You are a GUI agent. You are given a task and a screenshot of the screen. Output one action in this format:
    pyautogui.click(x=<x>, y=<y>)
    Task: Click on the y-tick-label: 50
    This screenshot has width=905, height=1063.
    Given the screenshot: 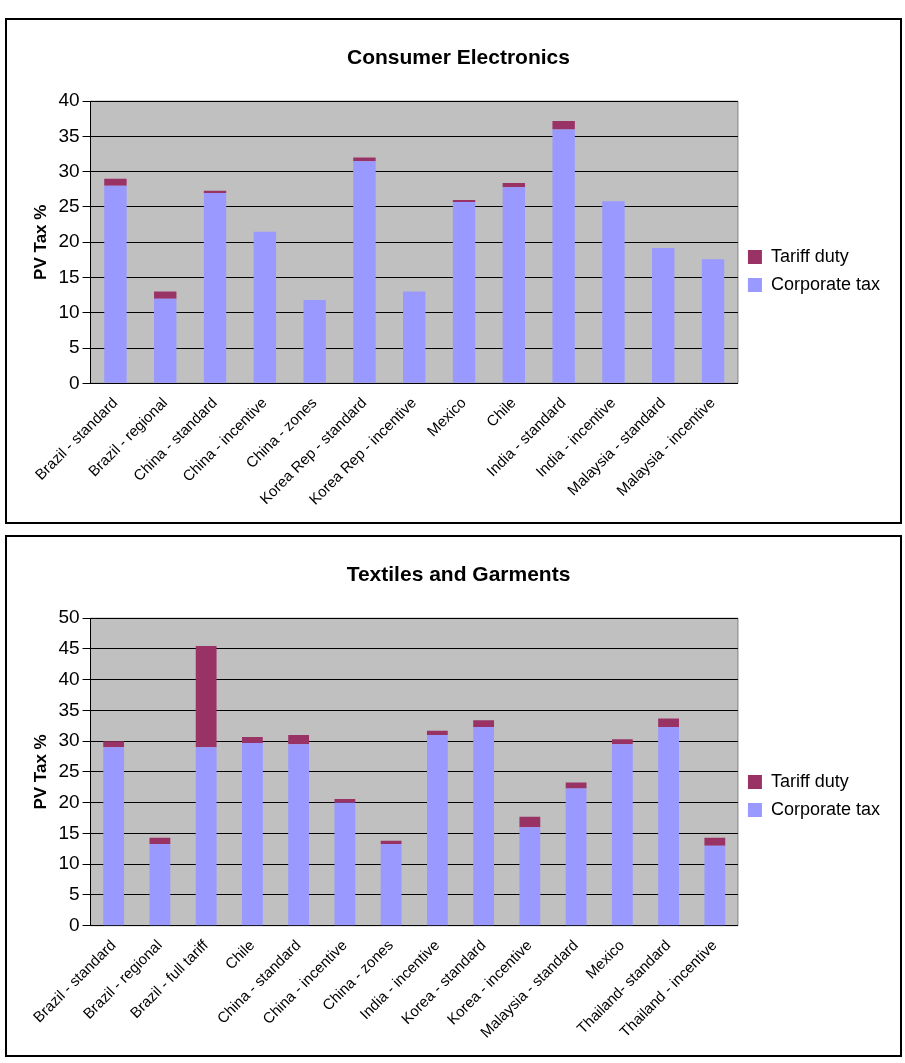 What is the action you would take?
    pyautogui.click(x=69, y=617)
    